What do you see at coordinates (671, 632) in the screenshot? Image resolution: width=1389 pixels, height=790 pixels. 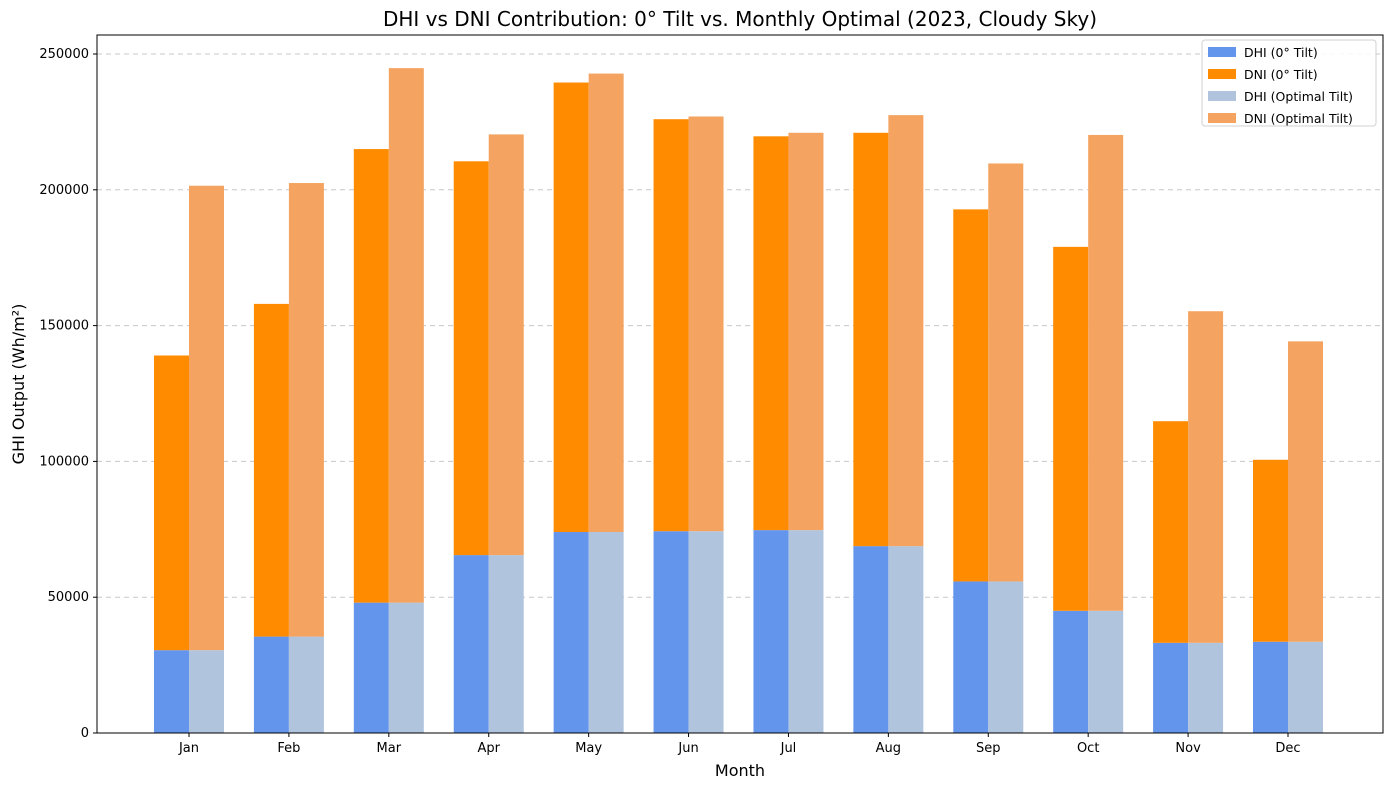 I see `bar-dhi-tilt0-jun` at bounding box center [671, 632].